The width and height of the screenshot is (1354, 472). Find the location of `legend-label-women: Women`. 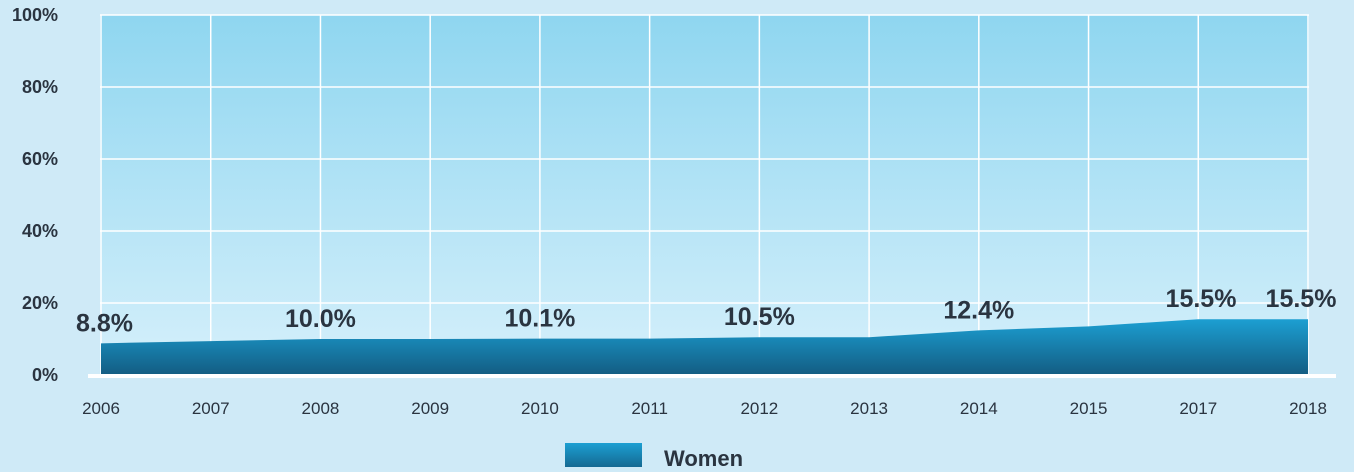

legend-label-women: Women is located at coordinates (703, 456).